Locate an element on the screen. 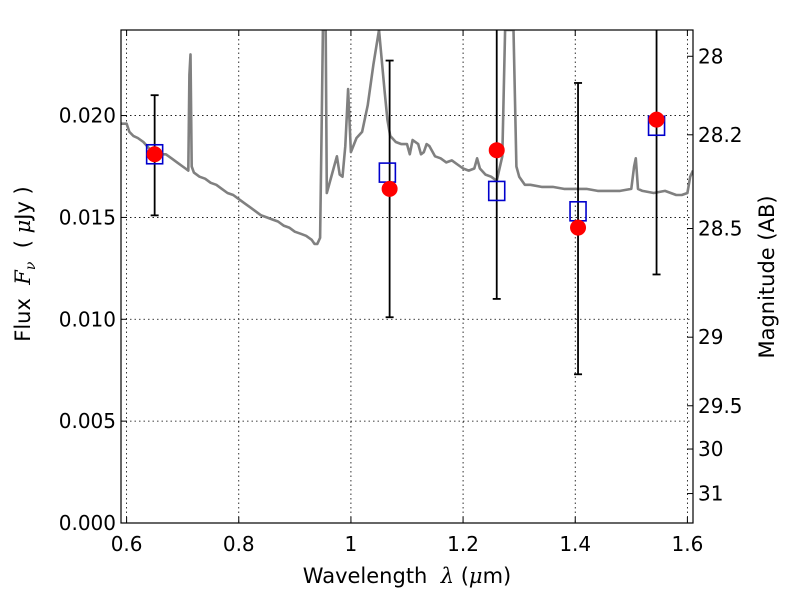 This screenshot has height=600, width=800. model-square-marker is located at coordinates (496, 191).